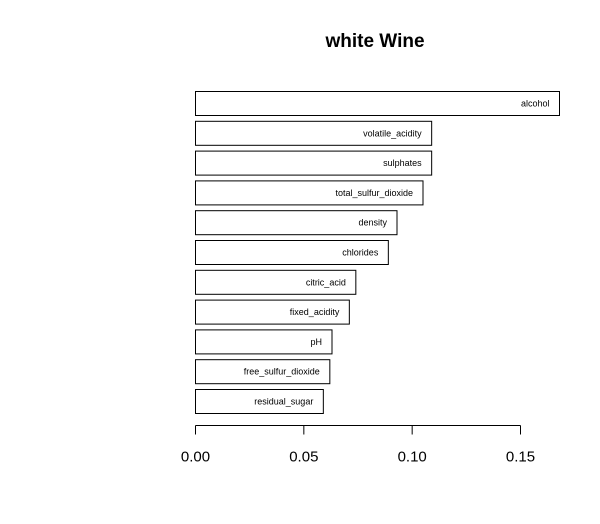  What do you see at coordinates (292, 252) in the screenshot?
I see `bar-chlorides` at bounding box center [292, 252].